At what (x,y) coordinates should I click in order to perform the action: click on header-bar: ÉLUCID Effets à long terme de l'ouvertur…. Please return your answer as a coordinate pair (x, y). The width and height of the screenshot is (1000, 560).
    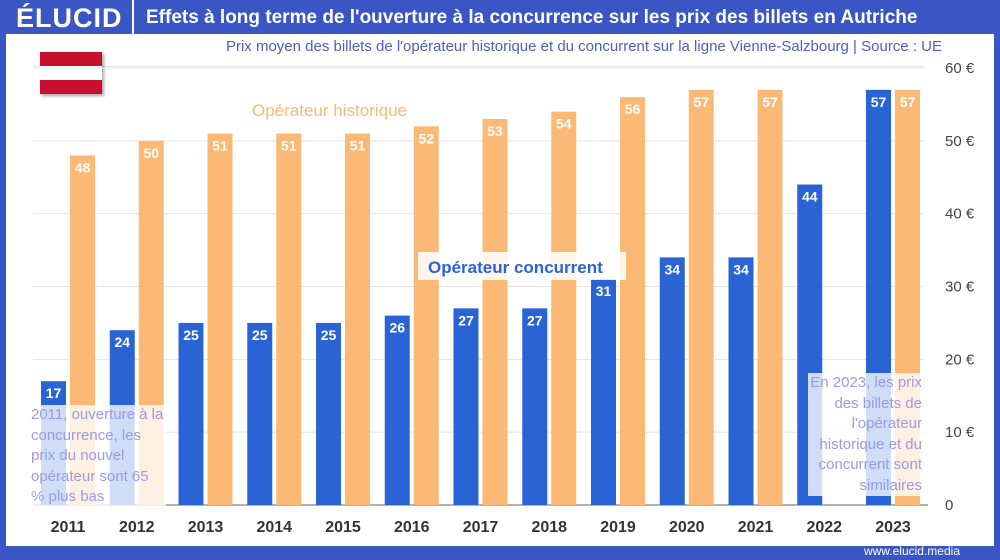
    Looking at the image, I should click on (500, 17).